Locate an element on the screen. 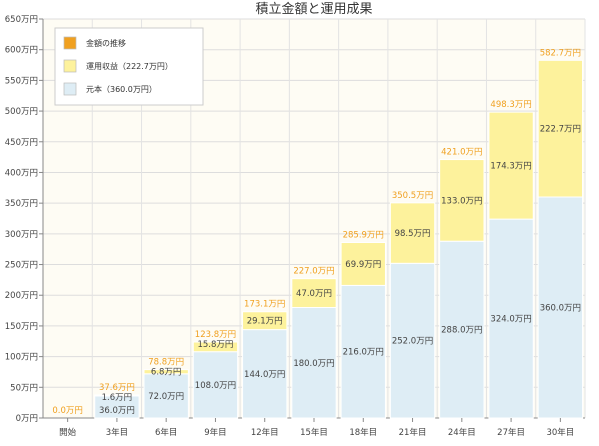  total-value-label: 0.0万円 is located at coordinates (67, 411).